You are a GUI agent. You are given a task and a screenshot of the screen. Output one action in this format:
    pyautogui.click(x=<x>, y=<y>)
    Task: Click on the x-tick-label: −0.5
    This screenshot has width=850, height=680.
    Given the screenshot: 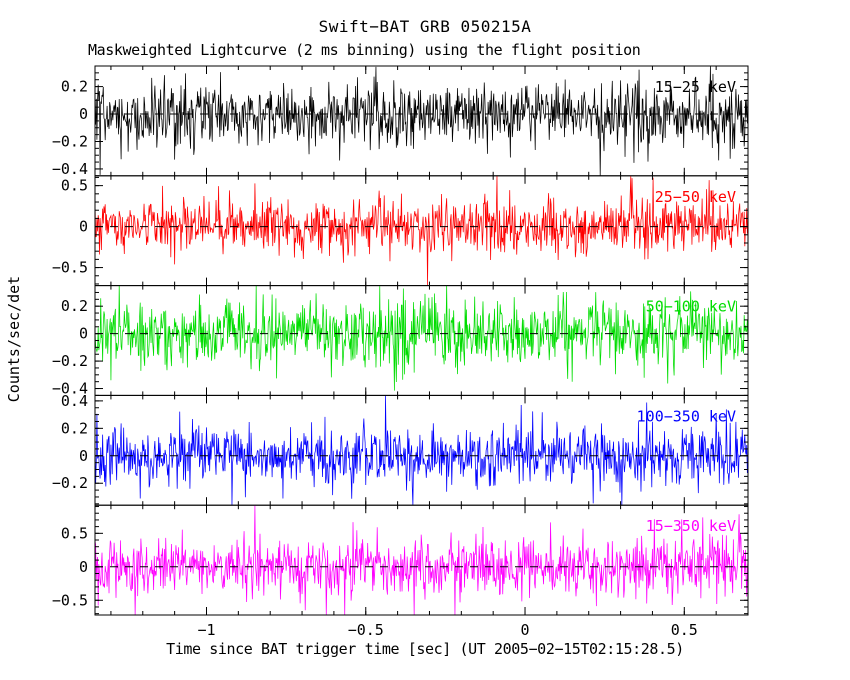 What is the action you would take?
    pyautogui.click(x=366, y=630)
    